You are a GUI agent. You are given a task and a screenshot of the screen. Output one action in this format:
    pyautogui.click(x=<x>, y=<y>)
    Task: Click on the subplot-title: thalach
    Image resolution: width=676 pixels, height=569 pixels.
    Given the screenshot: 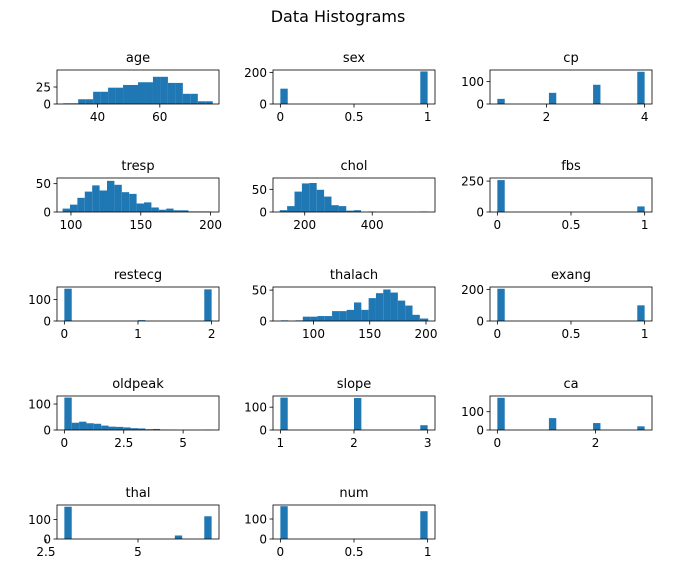 What is the action you would take?
    pyautogui.click(x=354, y=275)
    